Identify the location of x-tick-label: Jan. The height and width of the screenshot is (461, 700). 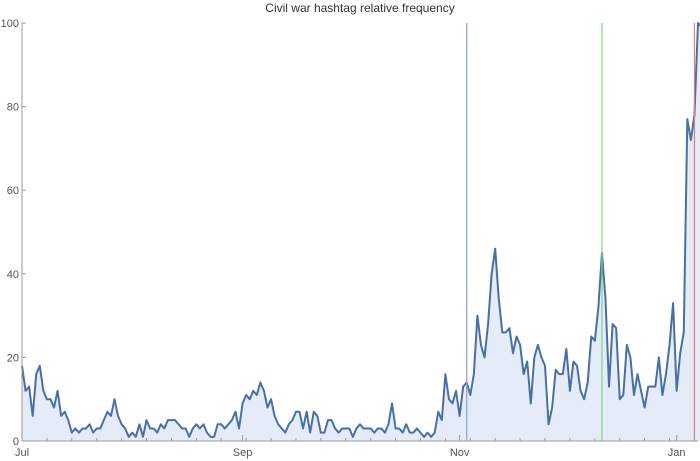
(677, 453).